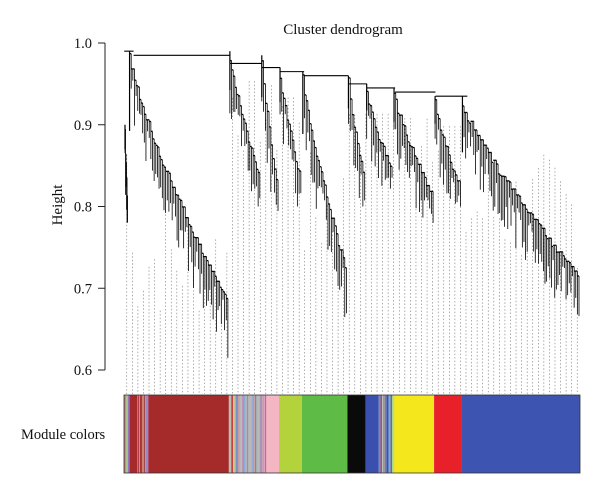 The height and width of the screenshot is (495, 600). What do you see at coordinates (83, 289) in the screenshot?
I see `y-tick-label: 0.7` at bounding box center [83, 289].